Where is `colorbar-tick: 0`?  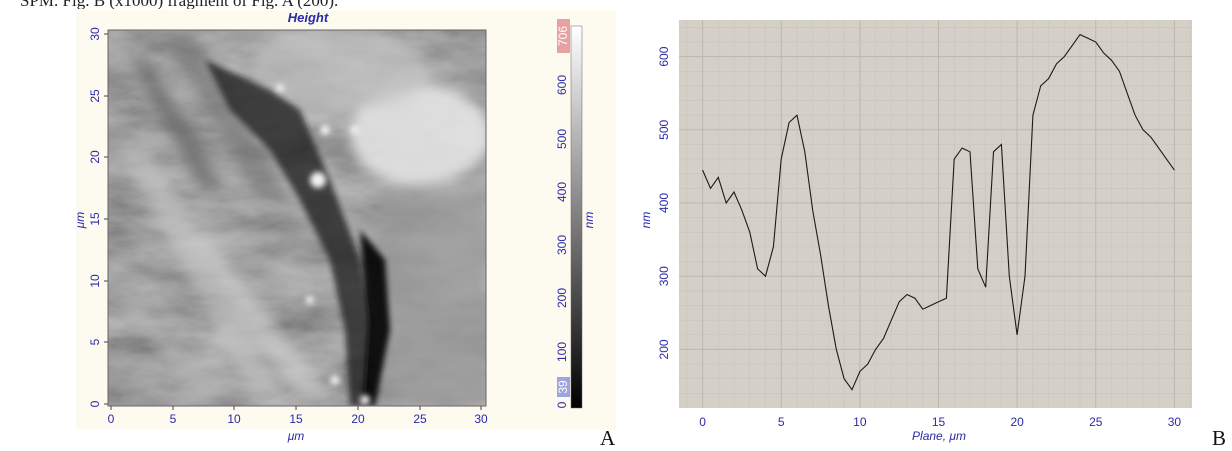 colorbar-tick: 0 is located at coordinates (562, 404).